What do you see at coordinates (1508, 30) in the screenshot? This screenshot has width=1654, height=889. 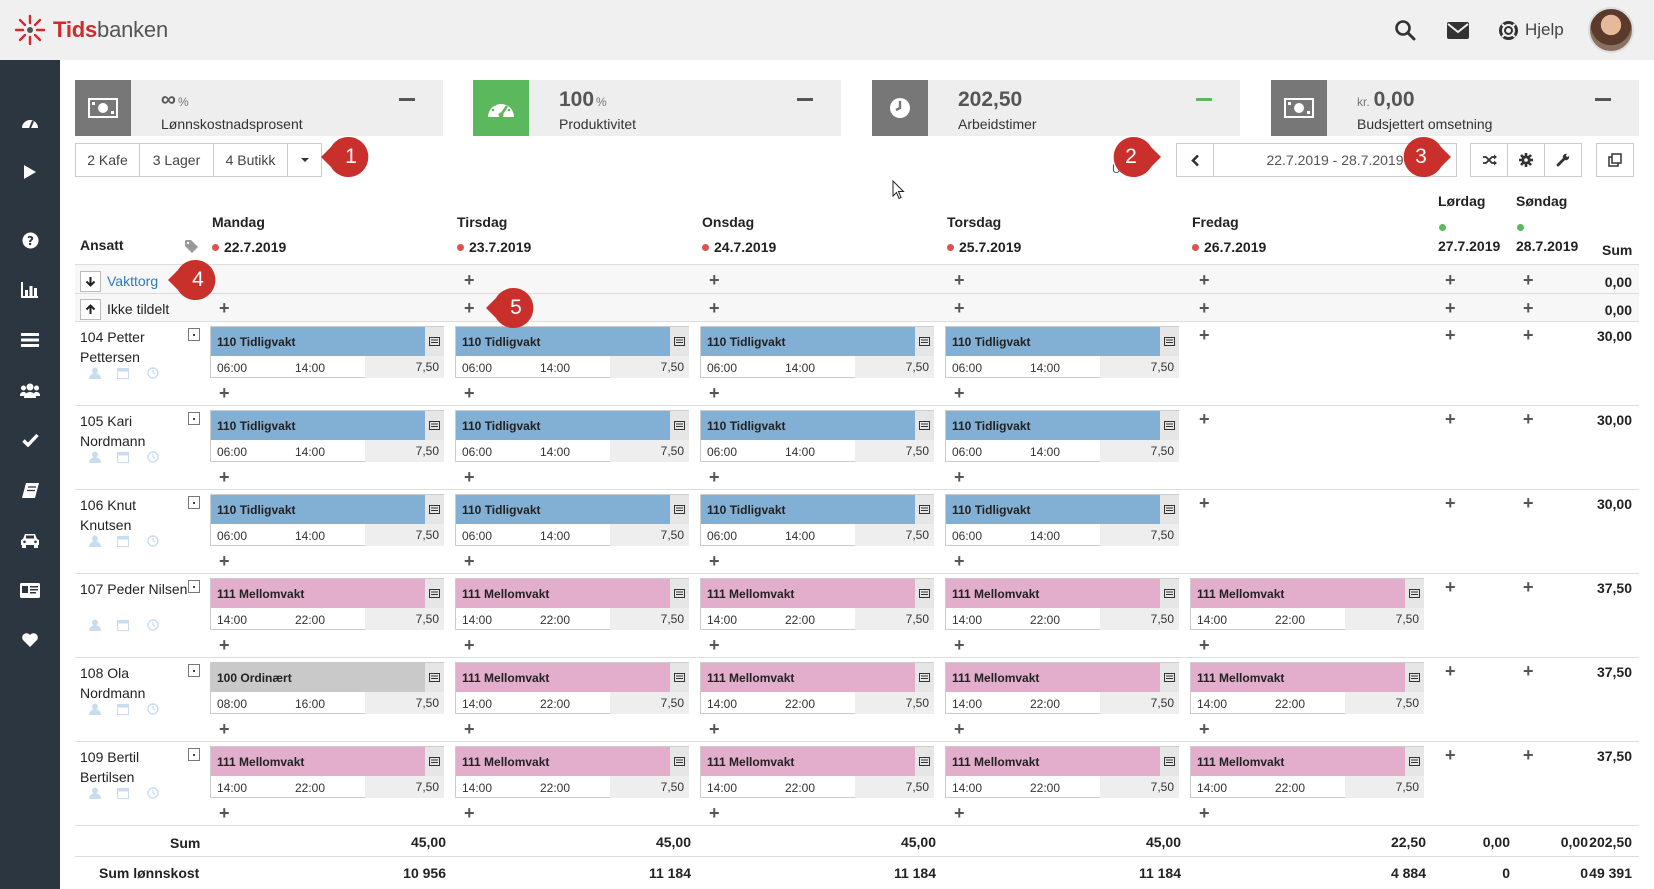 I see `lifebuoy-icon` at bounding box center [1508, 30].